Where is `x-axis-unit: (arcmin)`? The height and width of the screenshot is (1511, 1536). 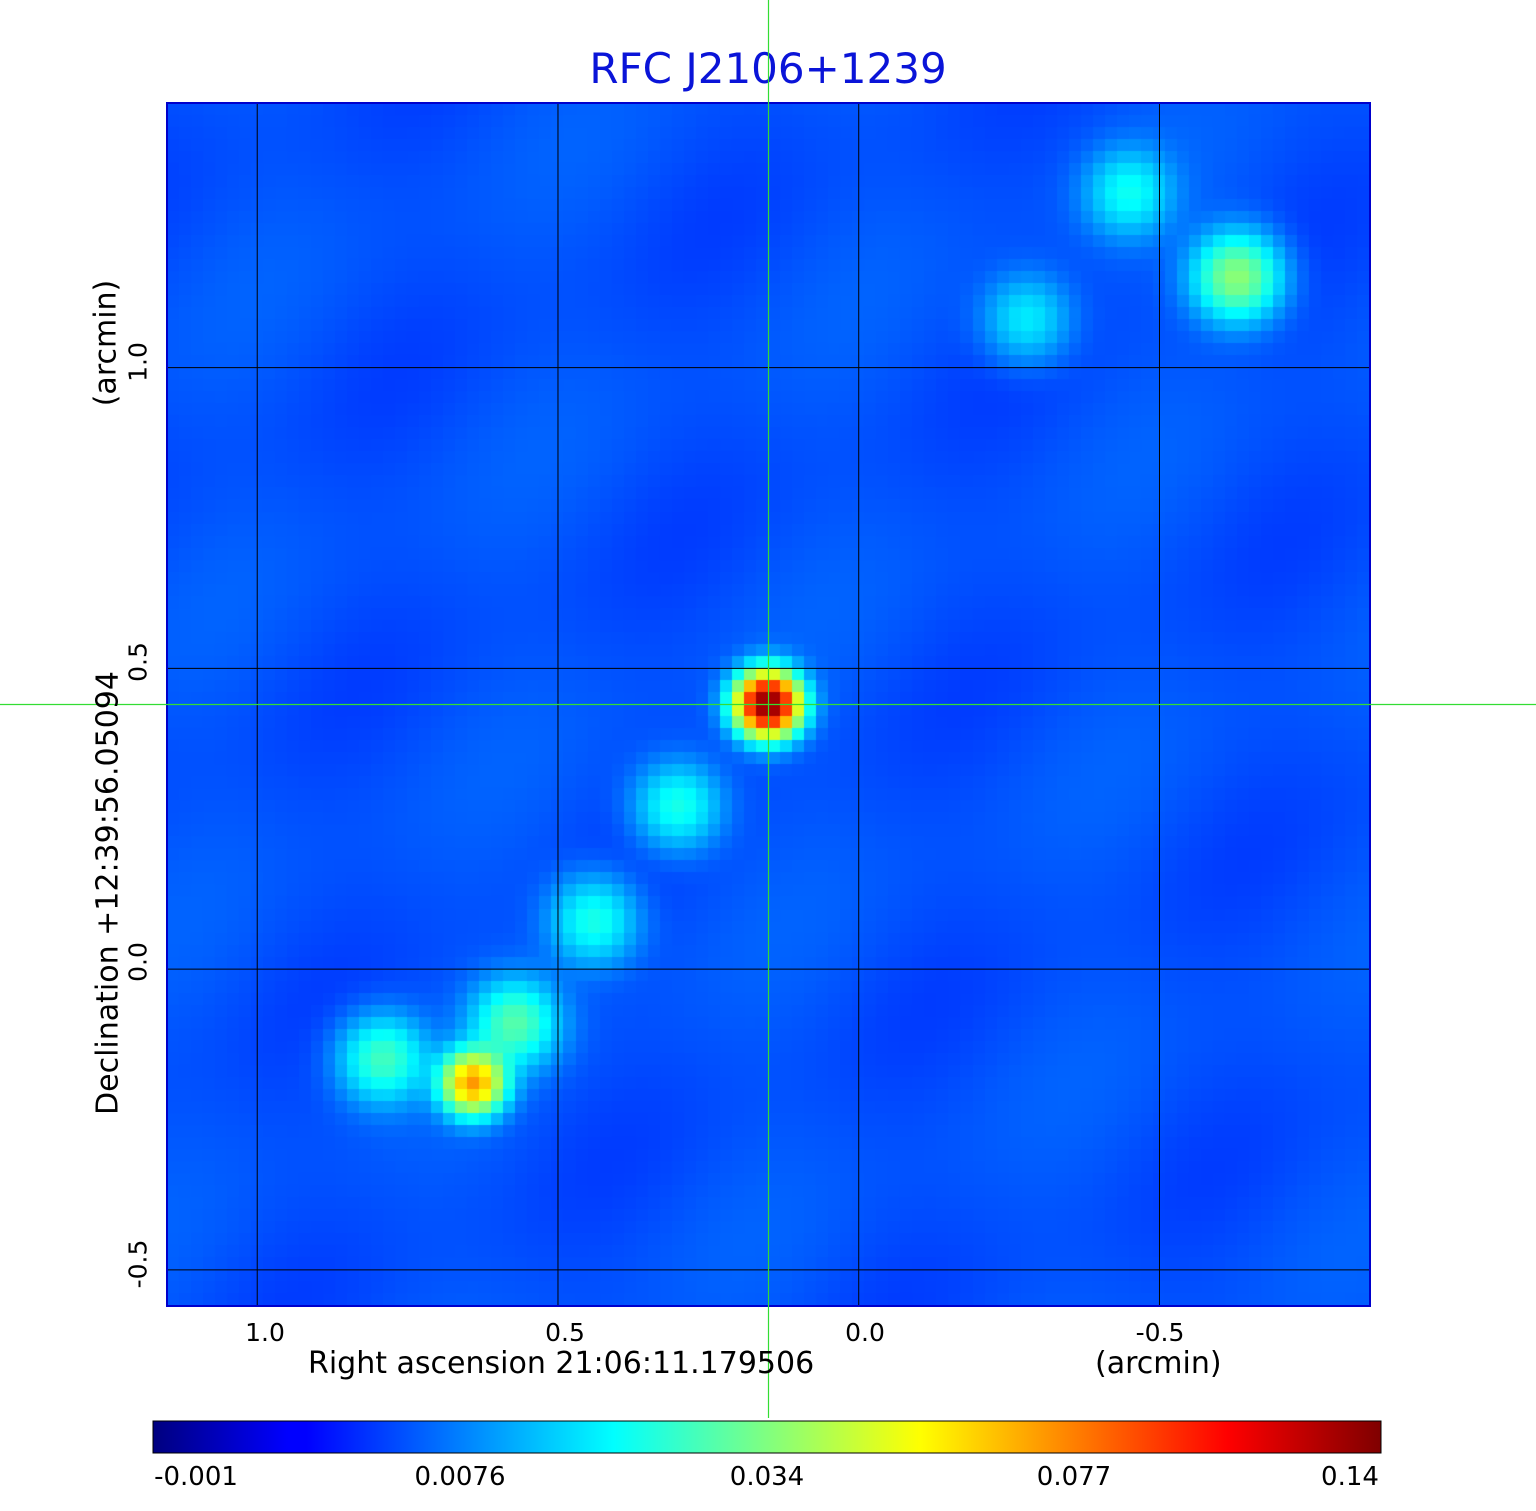 x-axis-unit: (arcmin) is located at coordinates (1158, 1363).